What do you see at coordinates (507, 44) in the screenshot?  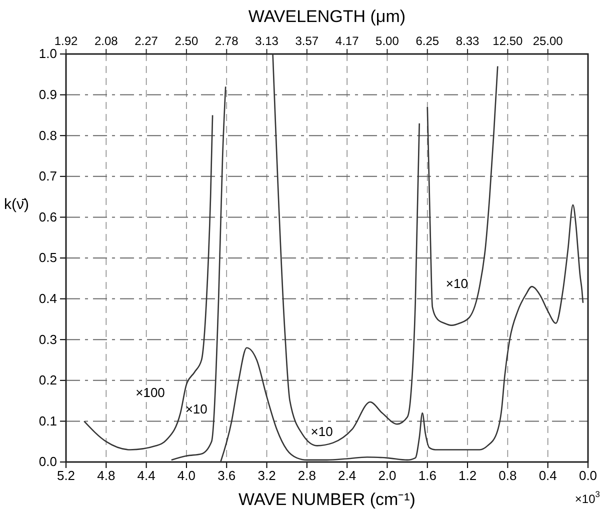 I see `wavelength-scale-label: 12.50` at bounding box center [507, 44].